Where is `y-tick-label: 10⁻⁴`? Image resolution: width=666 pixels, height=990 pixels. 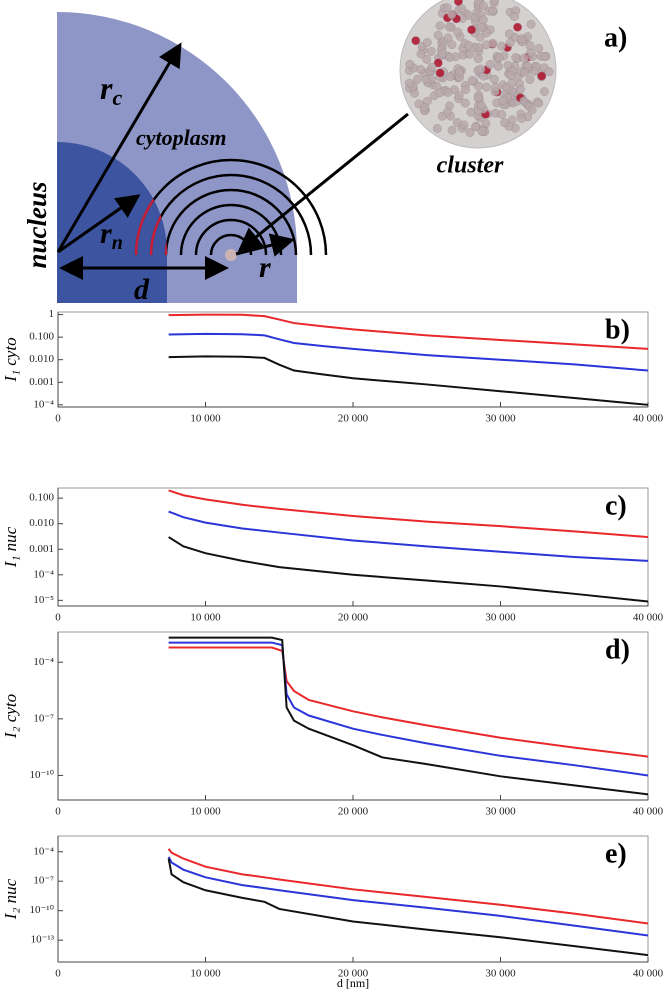 y-tick-label: 10⁻⁴ is located at coordinates (43, 404).